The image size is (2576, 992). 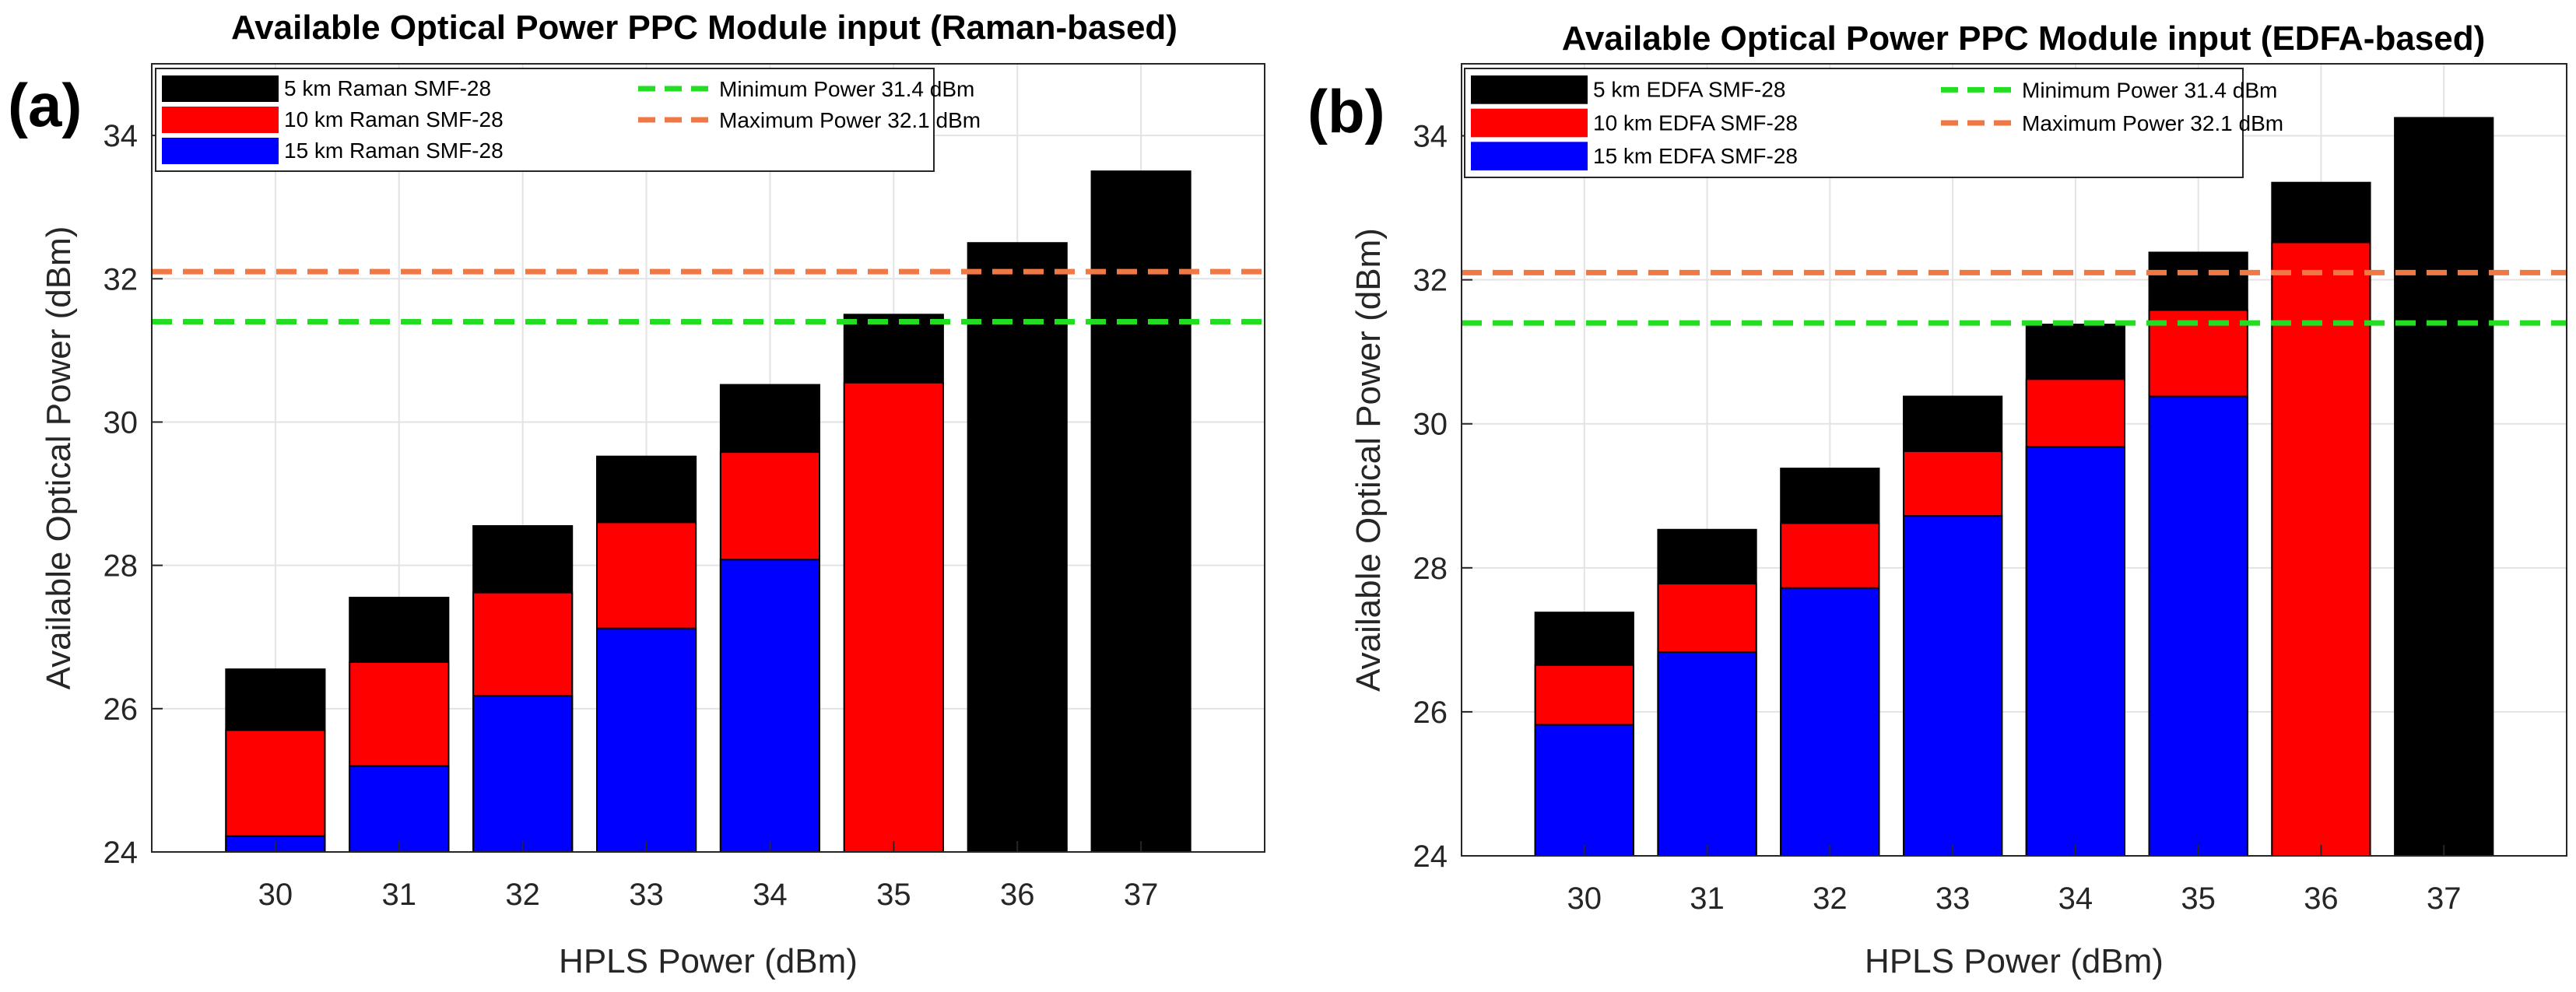 I want to click on legend-label: 5 km Raman SMF-28, so click(x=388, y=88).